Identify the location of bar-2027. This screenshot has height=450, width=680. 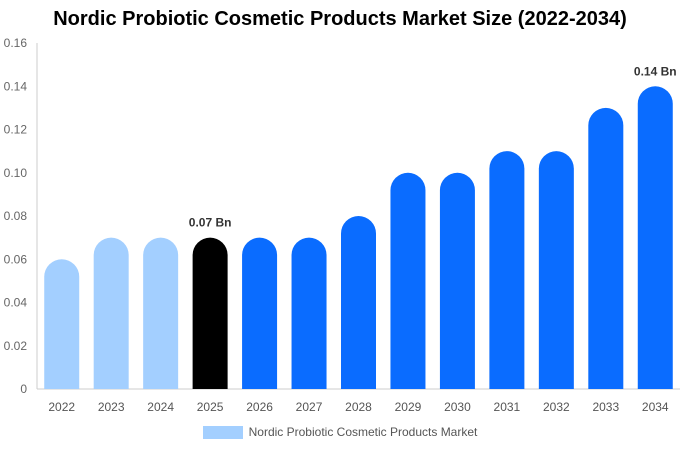
(309, 313).